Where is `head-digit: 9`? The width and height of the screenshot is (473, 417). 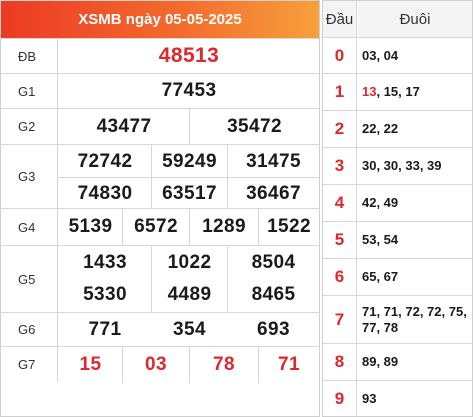 head-digit: 9 is located at coordinates (340, 398).